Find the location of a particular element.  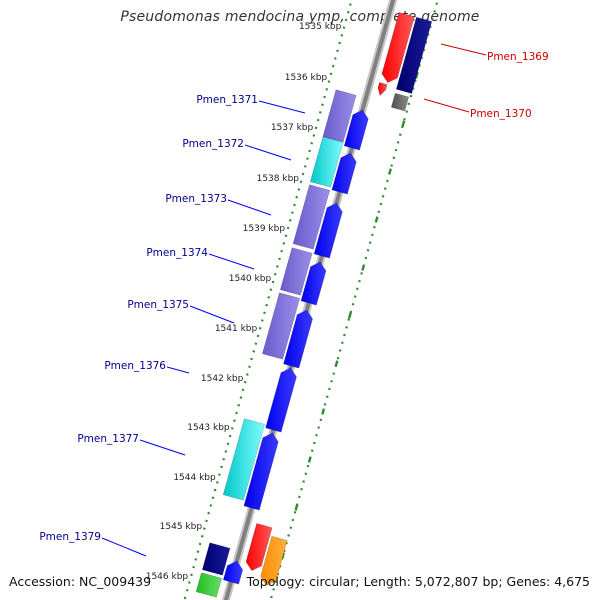

gene-pmen-1369-red is located at coordinates (398, 47).